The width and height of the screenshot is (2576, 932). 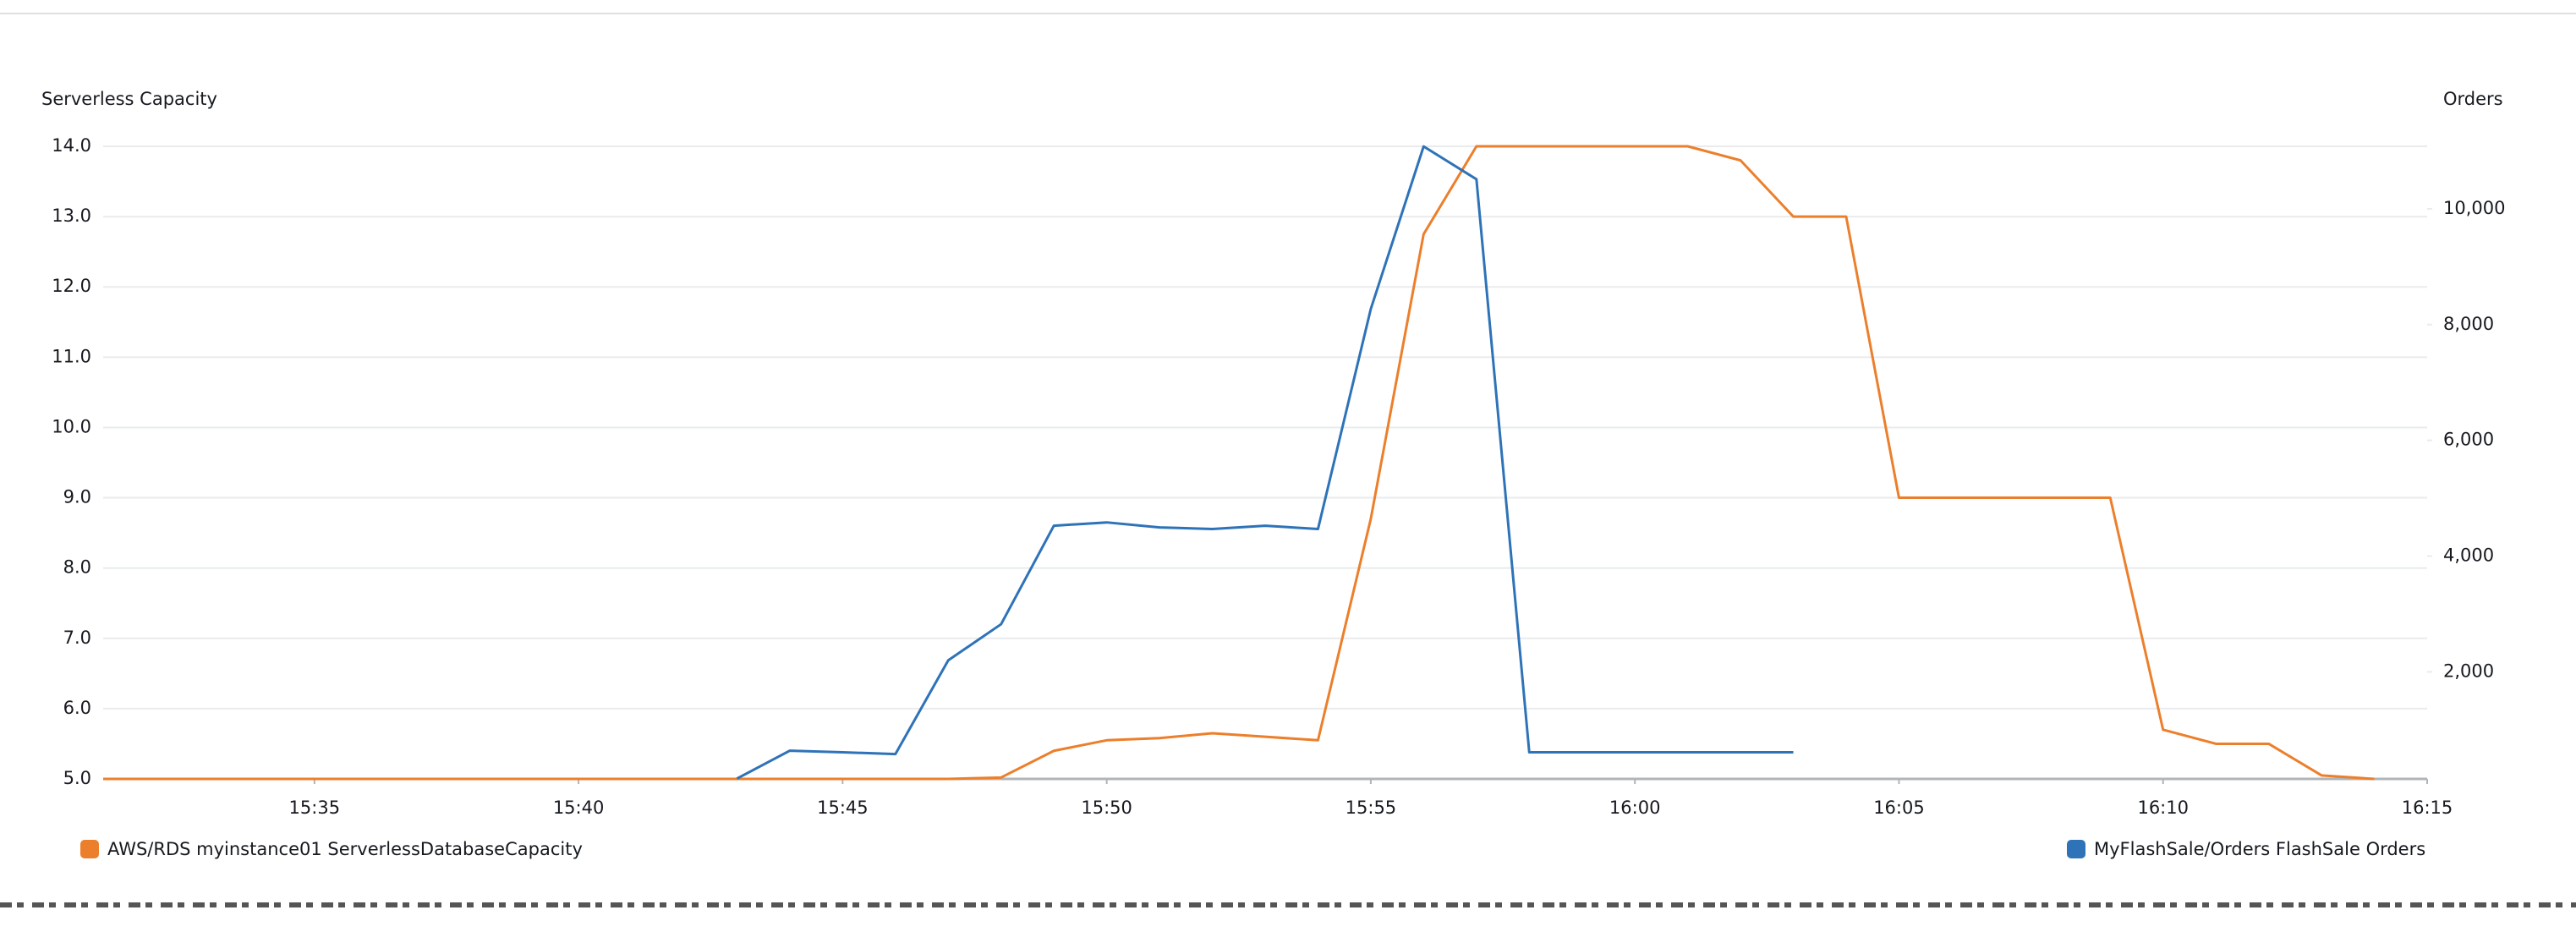 What do you see at coordinates (77, 567) in the screenshot?
I see `y-tick-label: 8.0` at bounding box center [77, 567].